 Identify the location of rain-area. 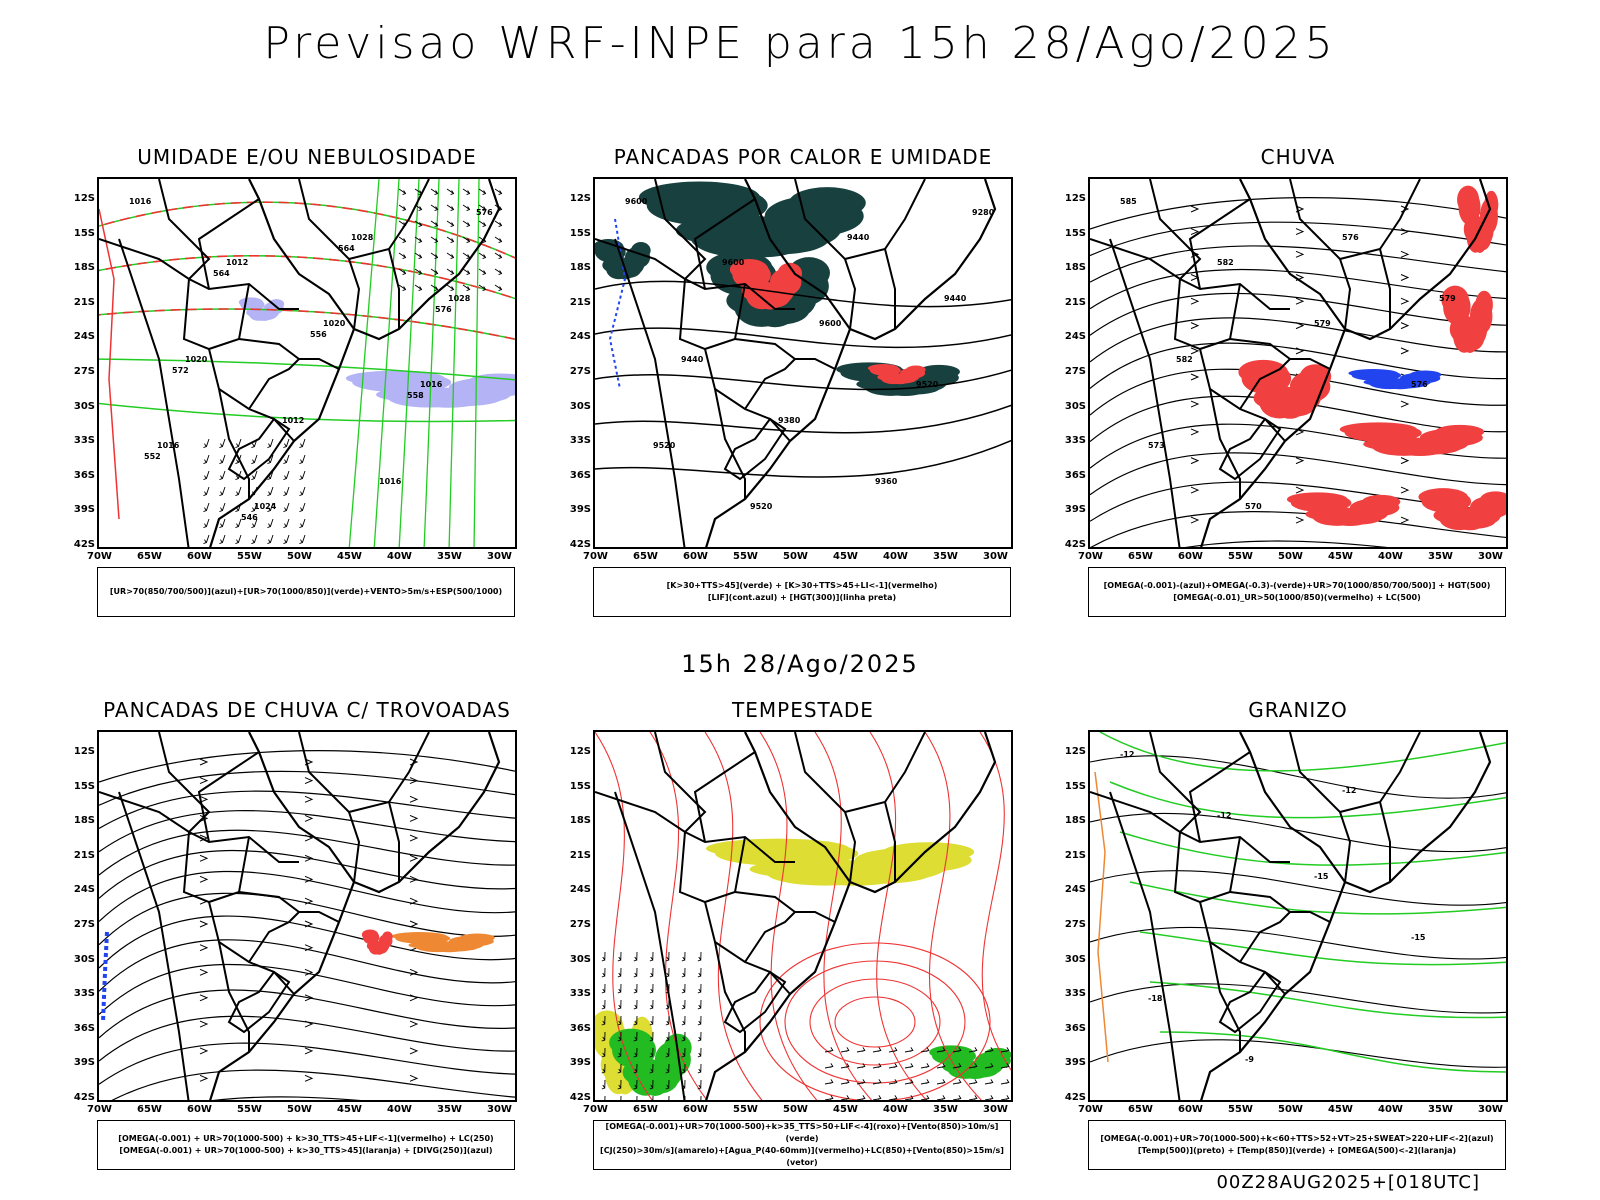
(1412, 439).